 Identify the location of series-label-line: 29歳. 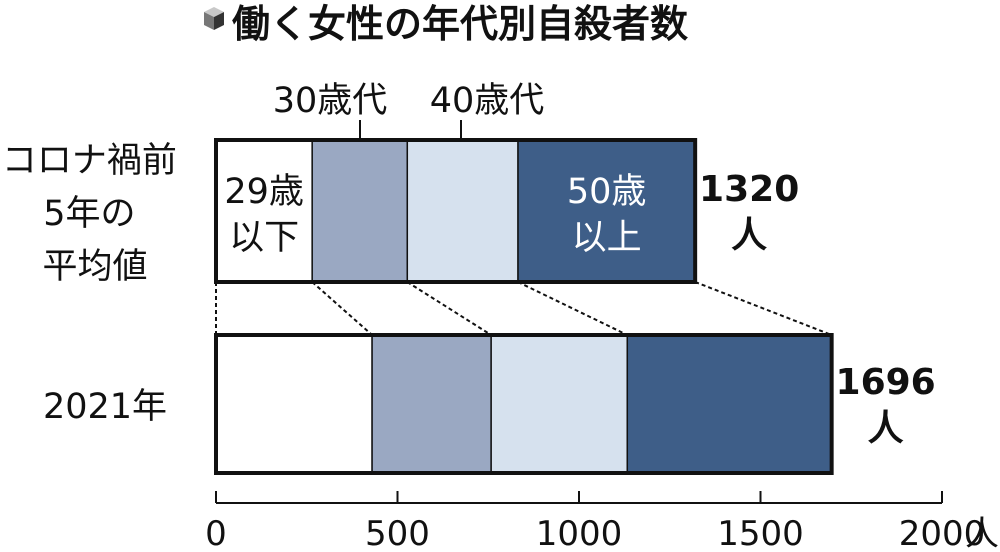
(264, 192).